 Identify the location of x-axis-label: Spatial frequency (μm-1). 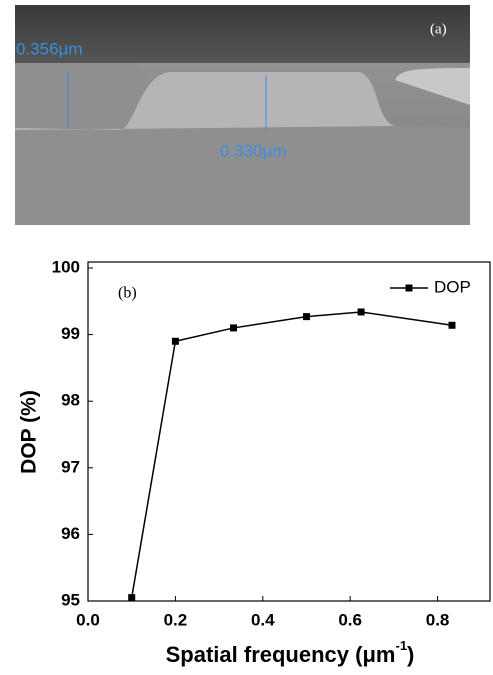
(290, 652).